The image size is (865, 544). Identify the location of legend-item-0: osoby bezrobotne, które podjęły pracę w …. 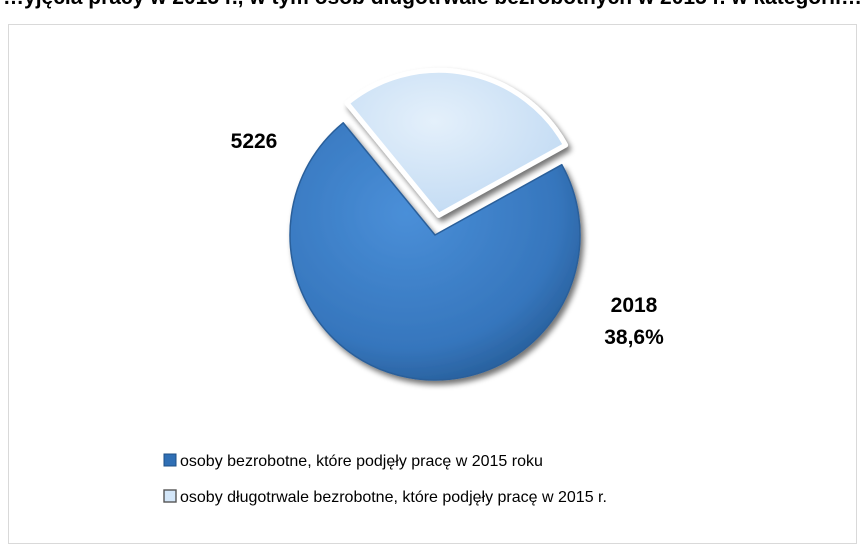
(353, 461).